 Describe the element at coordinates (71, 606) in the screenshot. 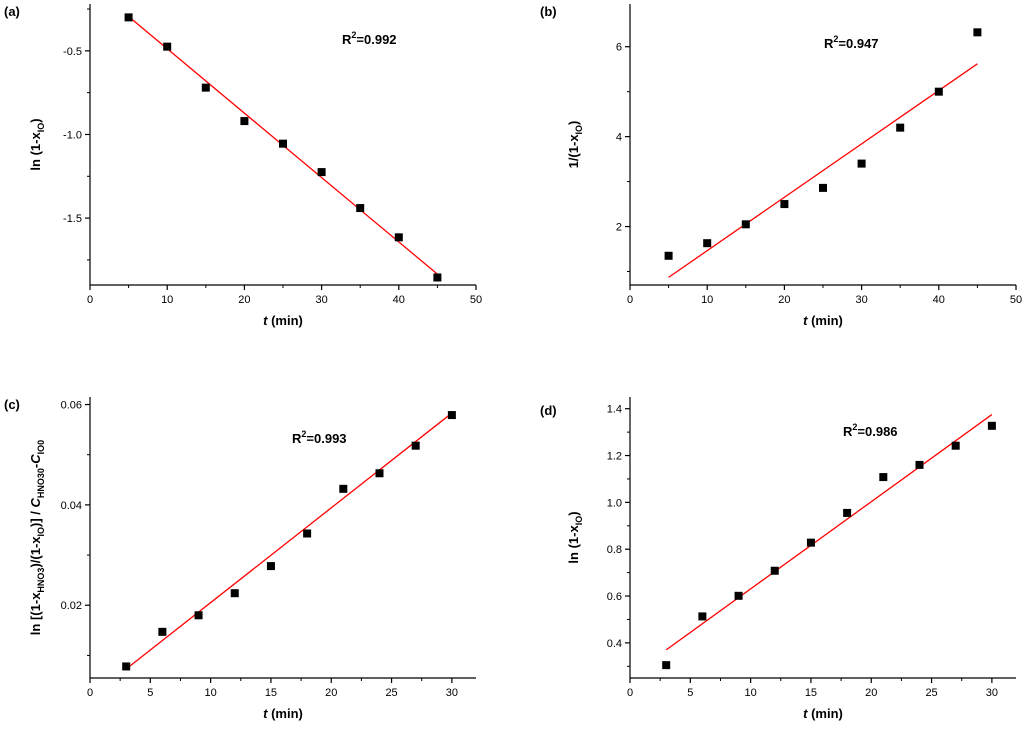

I see `y-tick-label: 0.02` at that location.